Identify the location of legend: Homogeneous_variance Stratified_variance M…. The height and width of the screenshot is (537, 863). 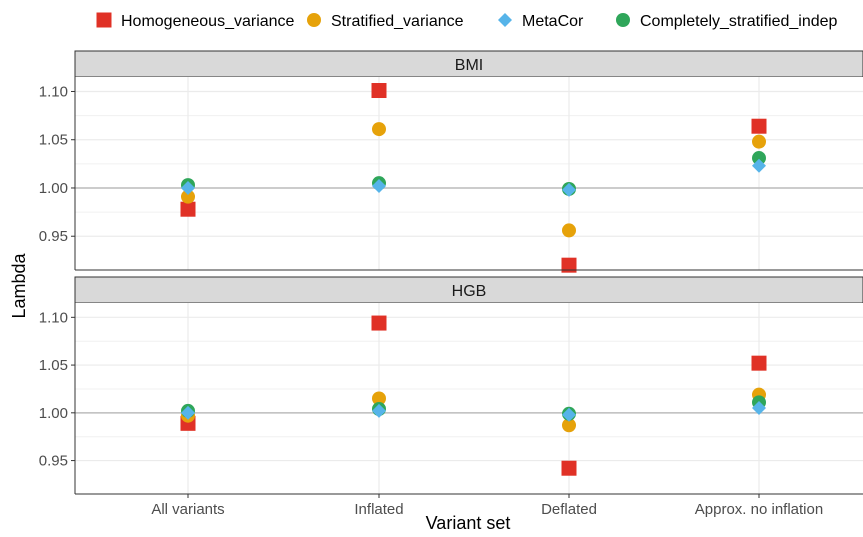
(467, 21).